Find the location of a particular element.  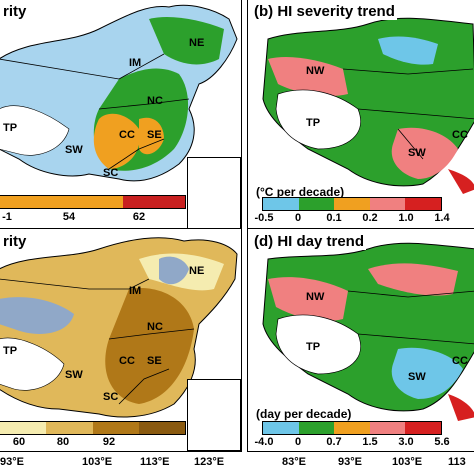

colorbar-a is located at coordinates (93, 202).